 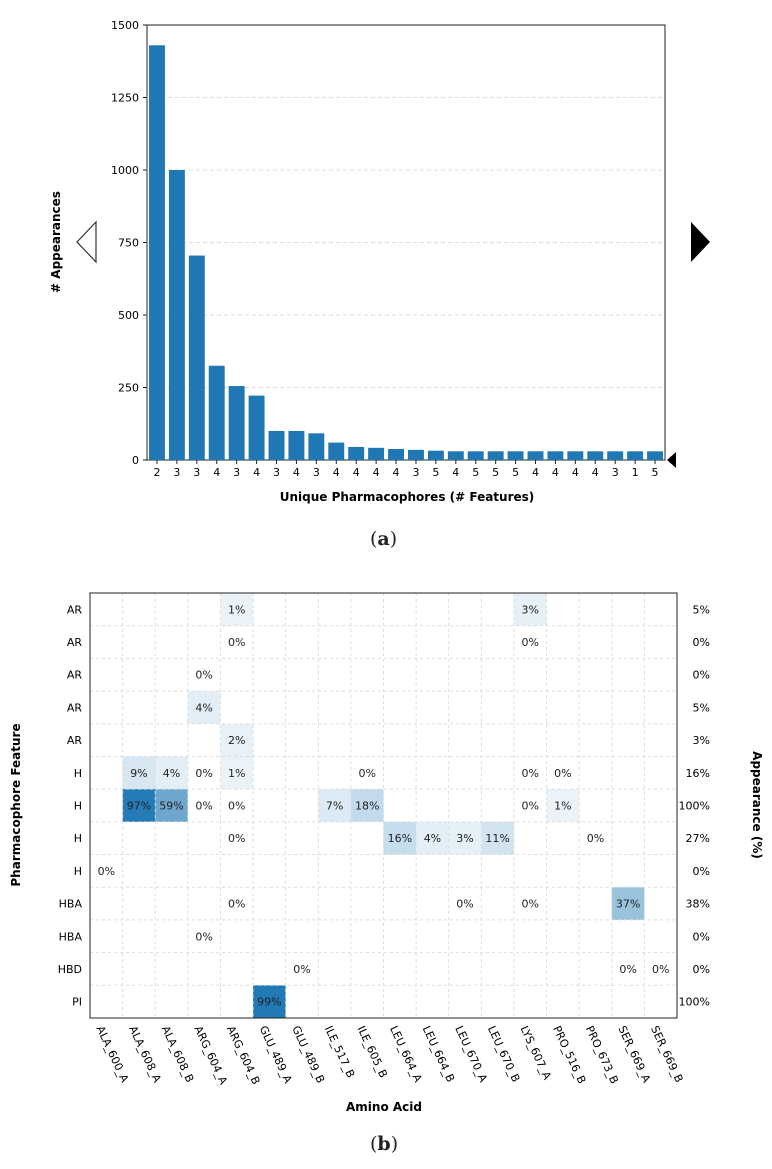 What do you see at coordinates (700, 242) in the screenshot?
I see `right-triangle-filled-icon` at bounding box center [700, 242].